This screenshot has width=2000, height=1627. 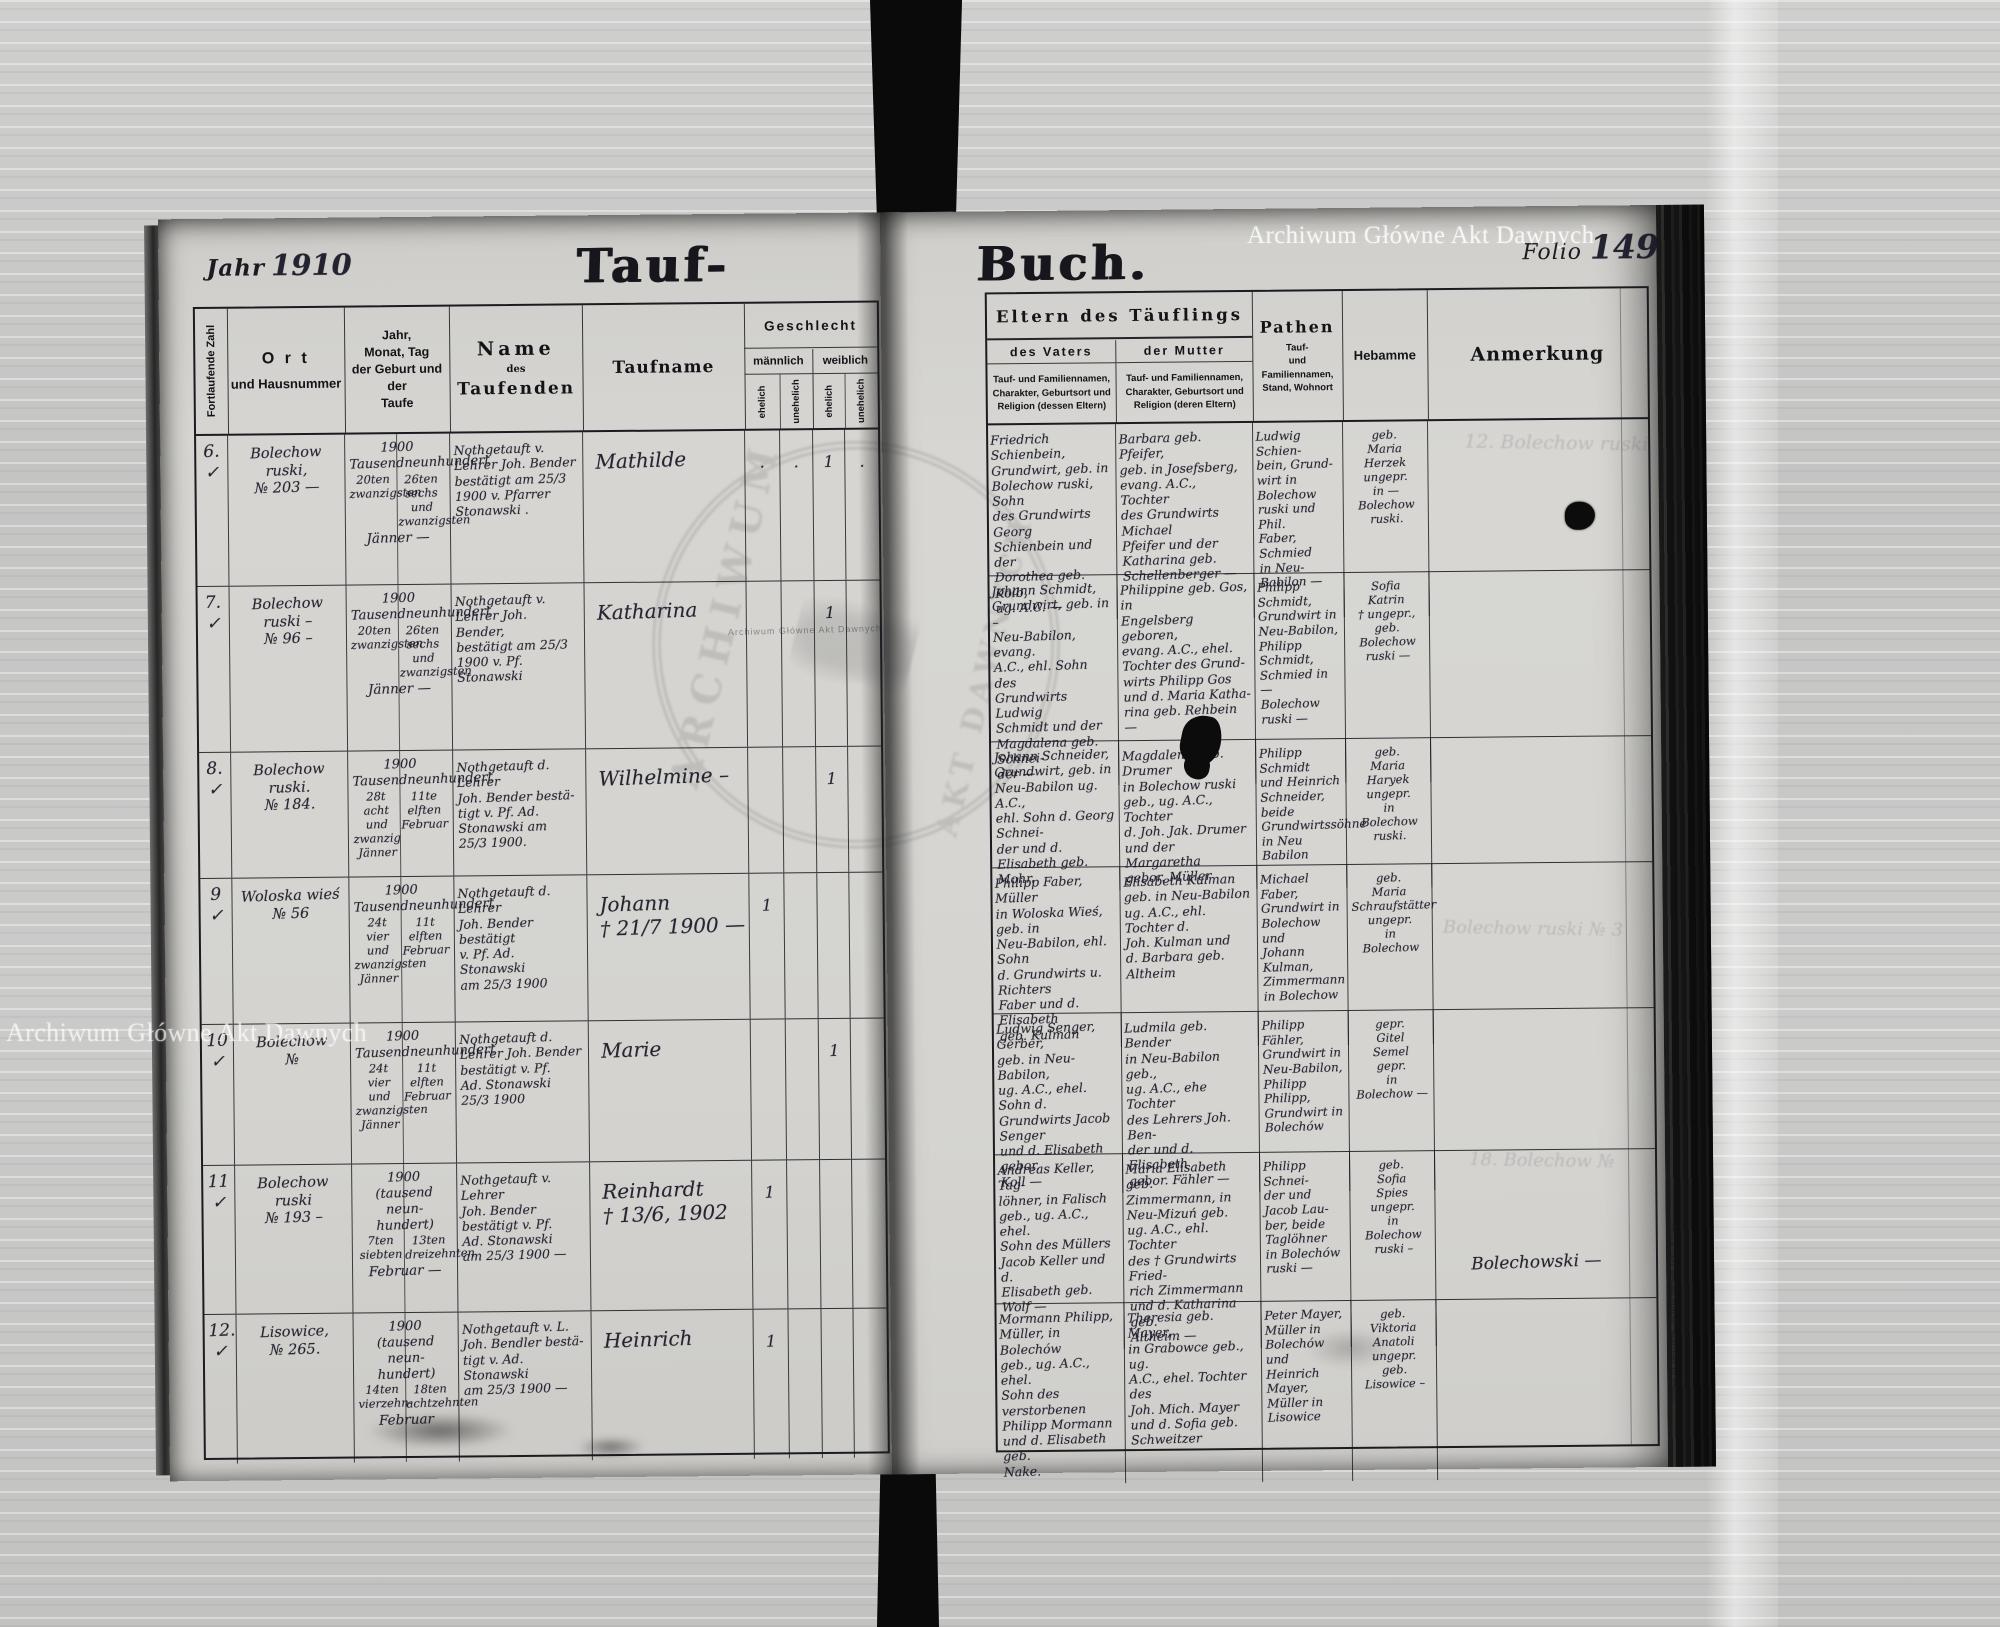 What do you see at coordinates (1541, 1160) in the screenshot?
I see `bleed-through-text: 18. Bolechow №` at bounding box center [1541, 1160].